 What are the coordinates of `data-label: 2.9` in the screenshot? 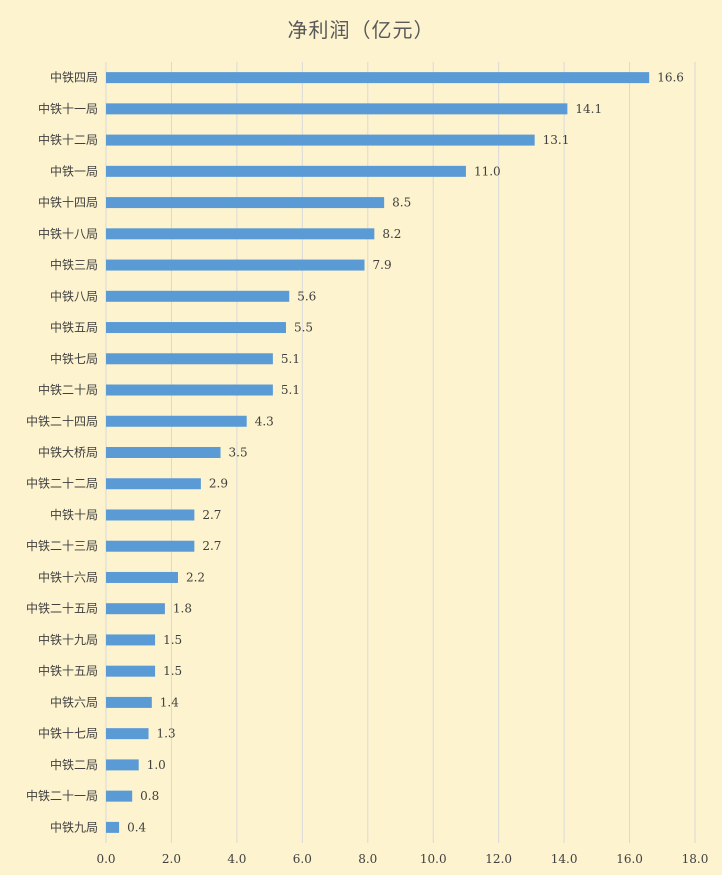 It's located at (218, 484).